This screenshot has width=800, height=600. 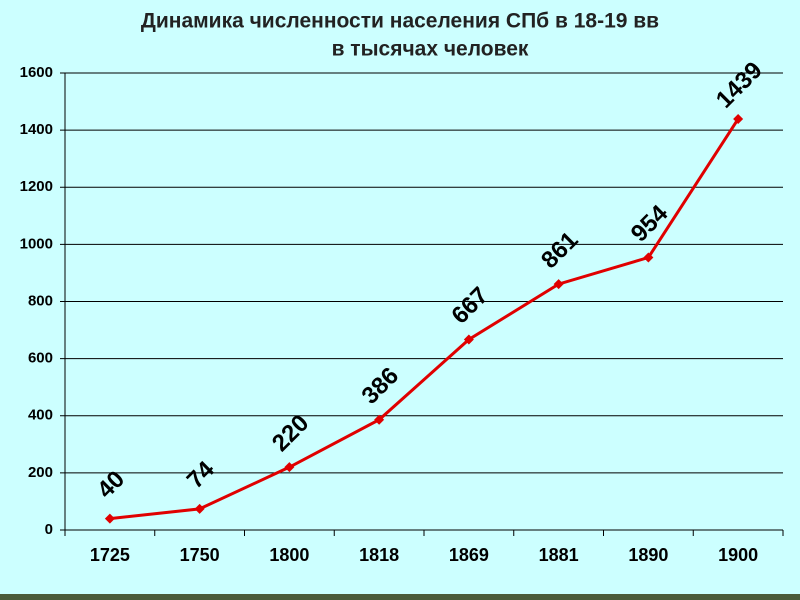 What do you see at coordinates (40, 415) in the screenshot?
I see `y-tick-label: 400` at bounding box center [40, 415].